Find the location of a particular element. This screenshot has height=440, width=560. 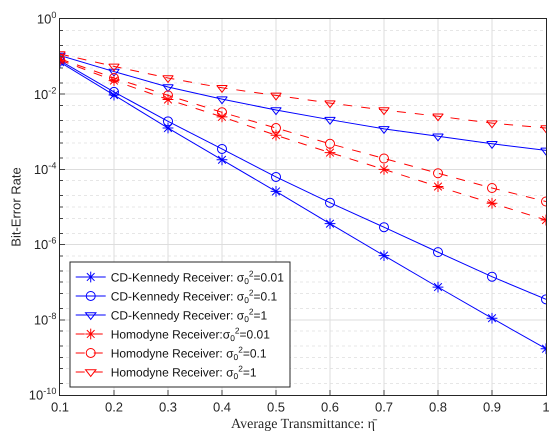

legend-label: CD-Kennedy Receiver: σ$_{0}$$^{2}$=1 is located at coordinates (189, 315).